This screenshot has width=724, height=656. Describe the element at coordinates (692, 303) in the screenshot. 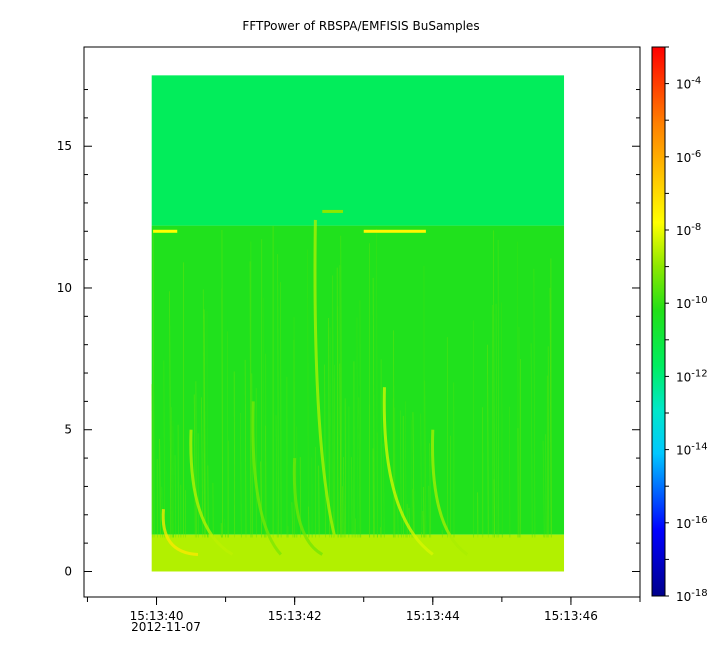

I see `colorbar-tick-label: 10⁻¹⁰` at that location.